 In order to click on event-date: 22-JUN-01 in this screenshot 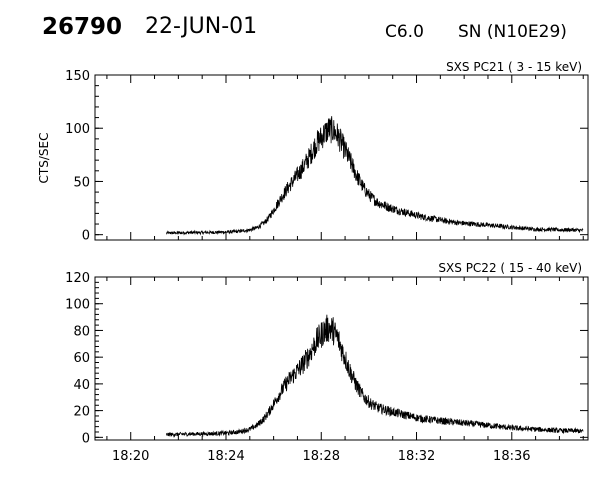, I will do `click(201, 26)`.